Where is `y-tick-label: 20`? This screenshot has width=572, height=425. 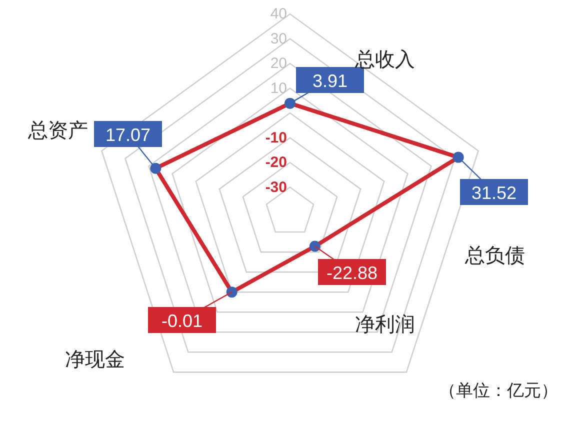
y-tick-label: 20 is located at coordinates (278, 63).